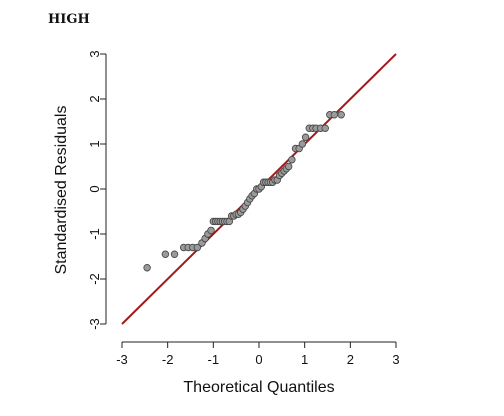 This screenshot has width=504, height=416. I want to click on x-tick-label: 1, so click(304, 359).